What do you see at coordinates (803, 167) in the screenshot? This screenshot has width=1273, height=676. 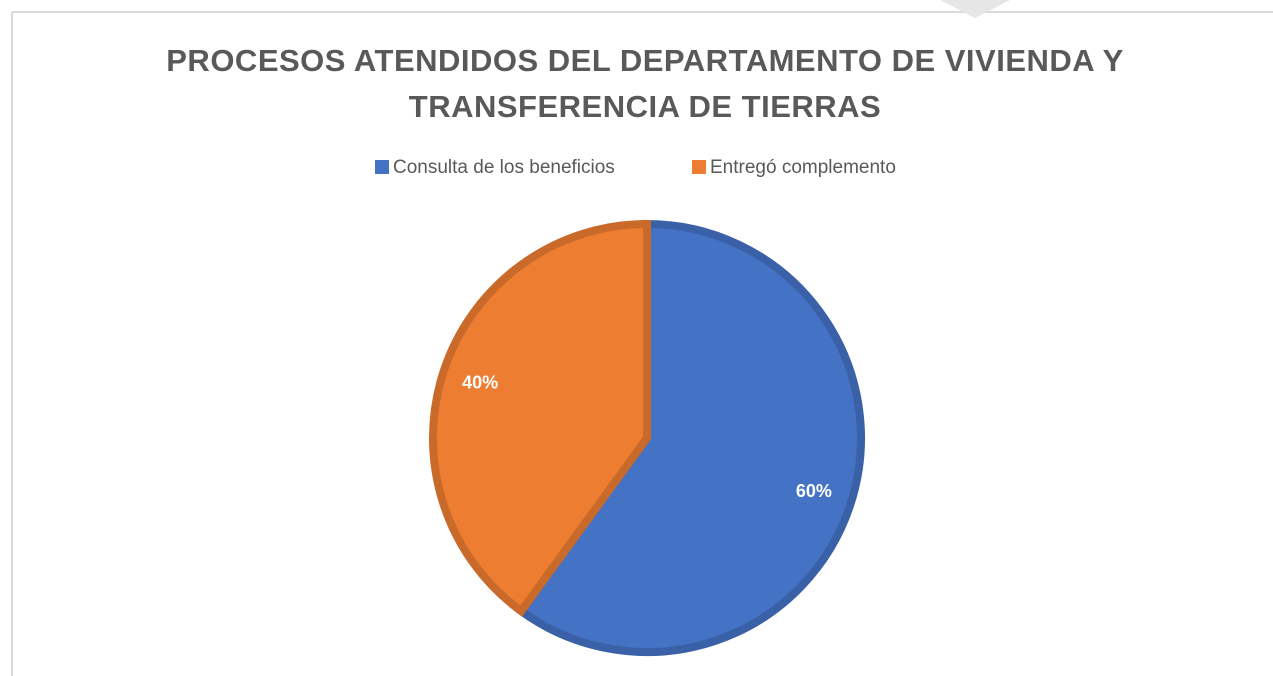 I see `legend-label: Entregó complemento` at bounding box center [803, 167].